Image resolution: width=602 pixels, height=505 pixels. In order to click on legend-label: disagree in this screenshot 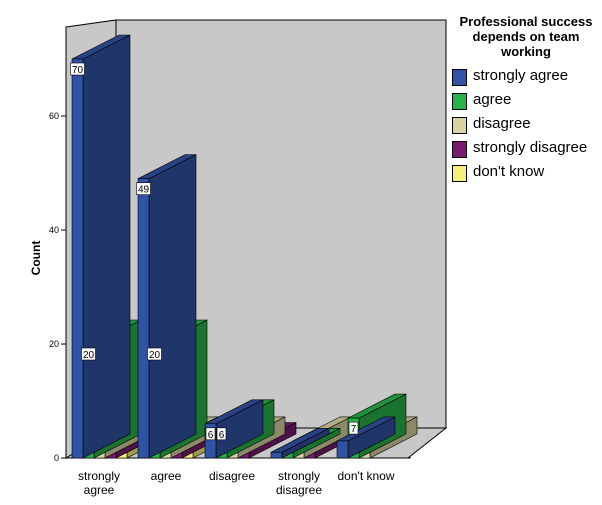, I will do `click(502, 123)`.